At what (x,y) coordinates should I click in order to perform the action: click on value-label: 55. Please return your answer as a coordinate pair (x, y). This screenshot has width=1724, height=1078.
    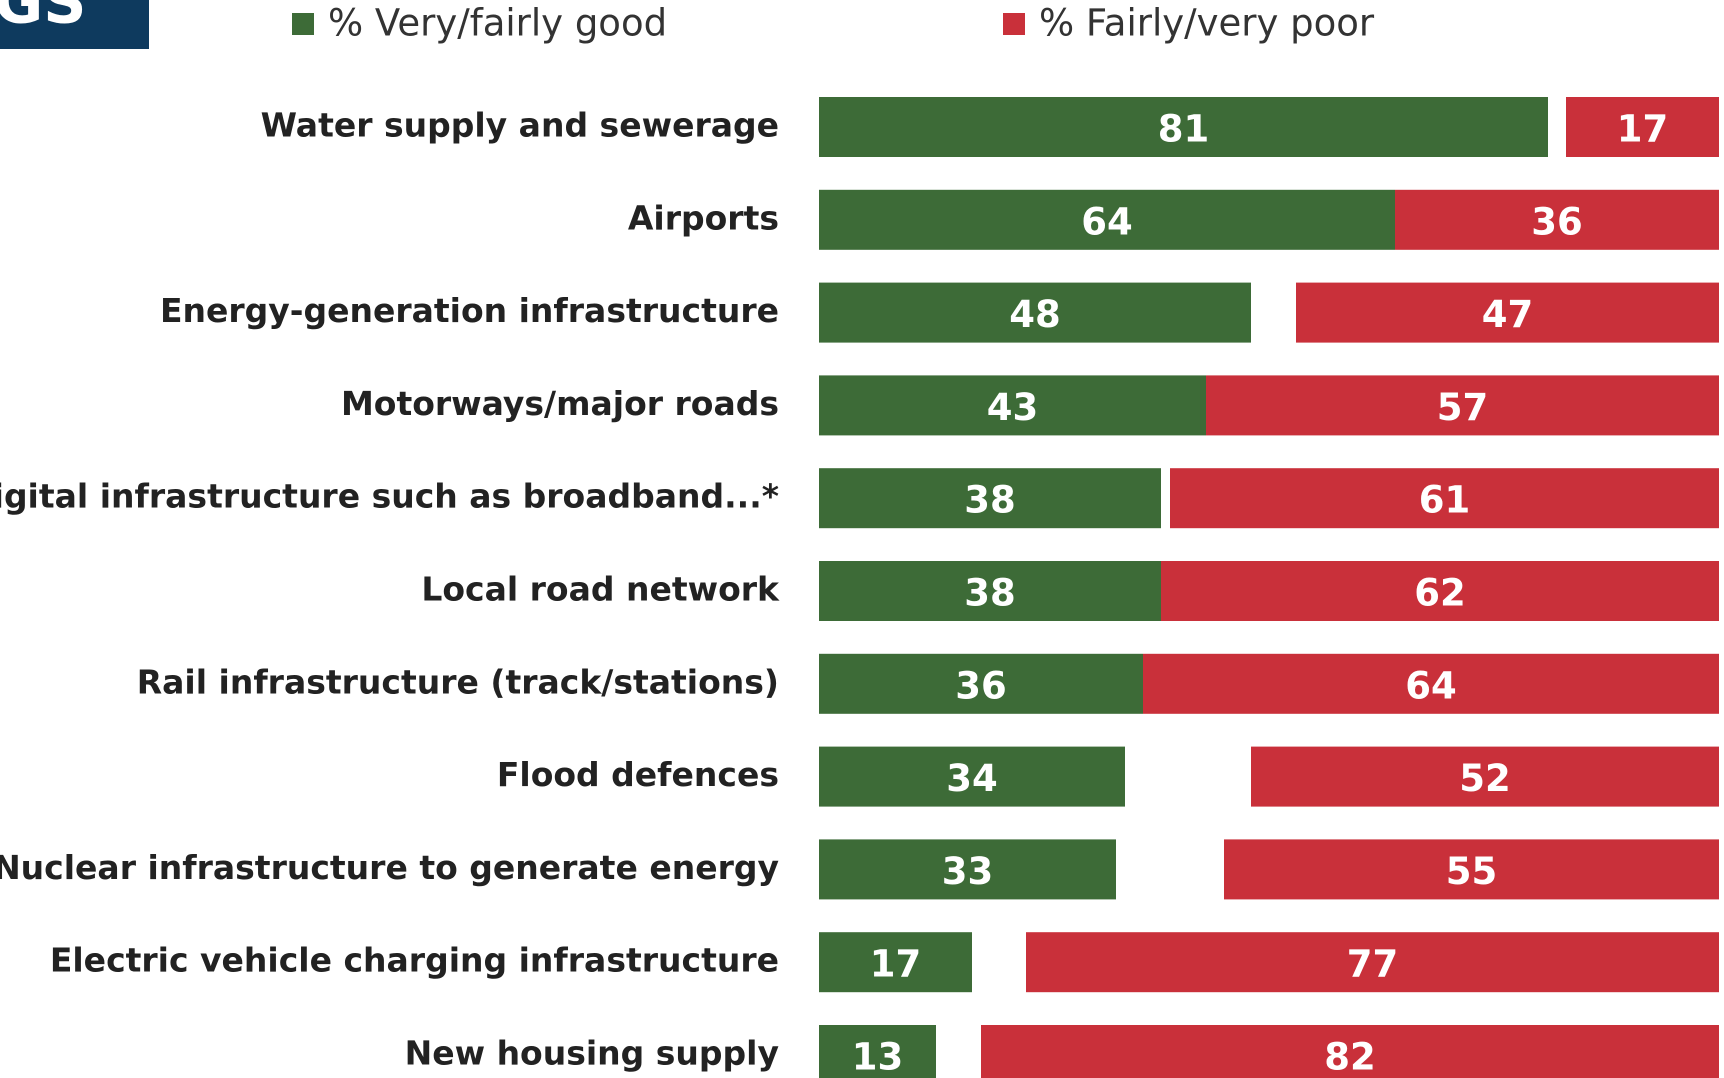
    Looking at the image, I should click on (1472, 871).